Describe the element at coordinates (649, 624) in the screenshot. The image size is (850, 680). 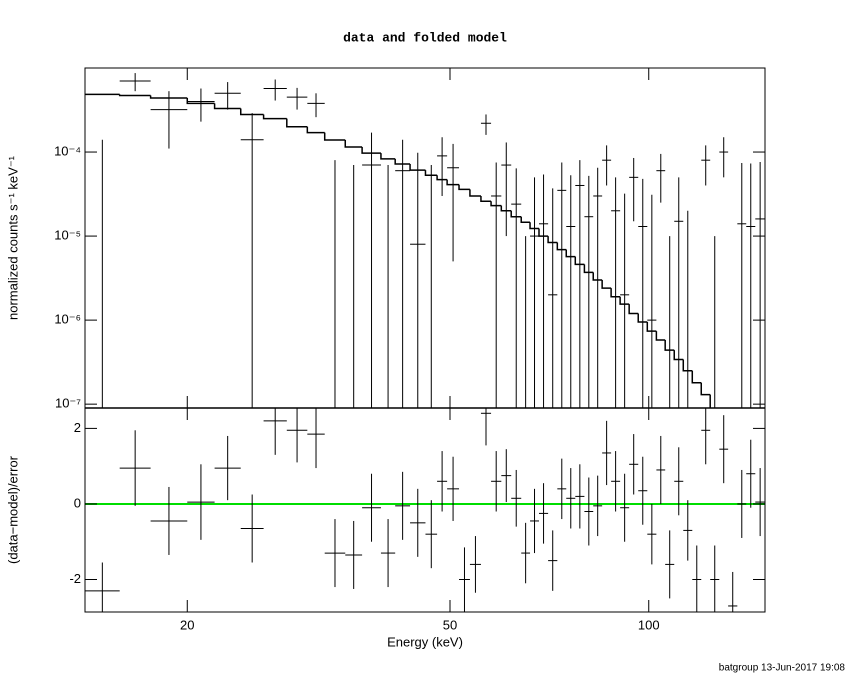
I see `x-tick-label: 100` at that location.